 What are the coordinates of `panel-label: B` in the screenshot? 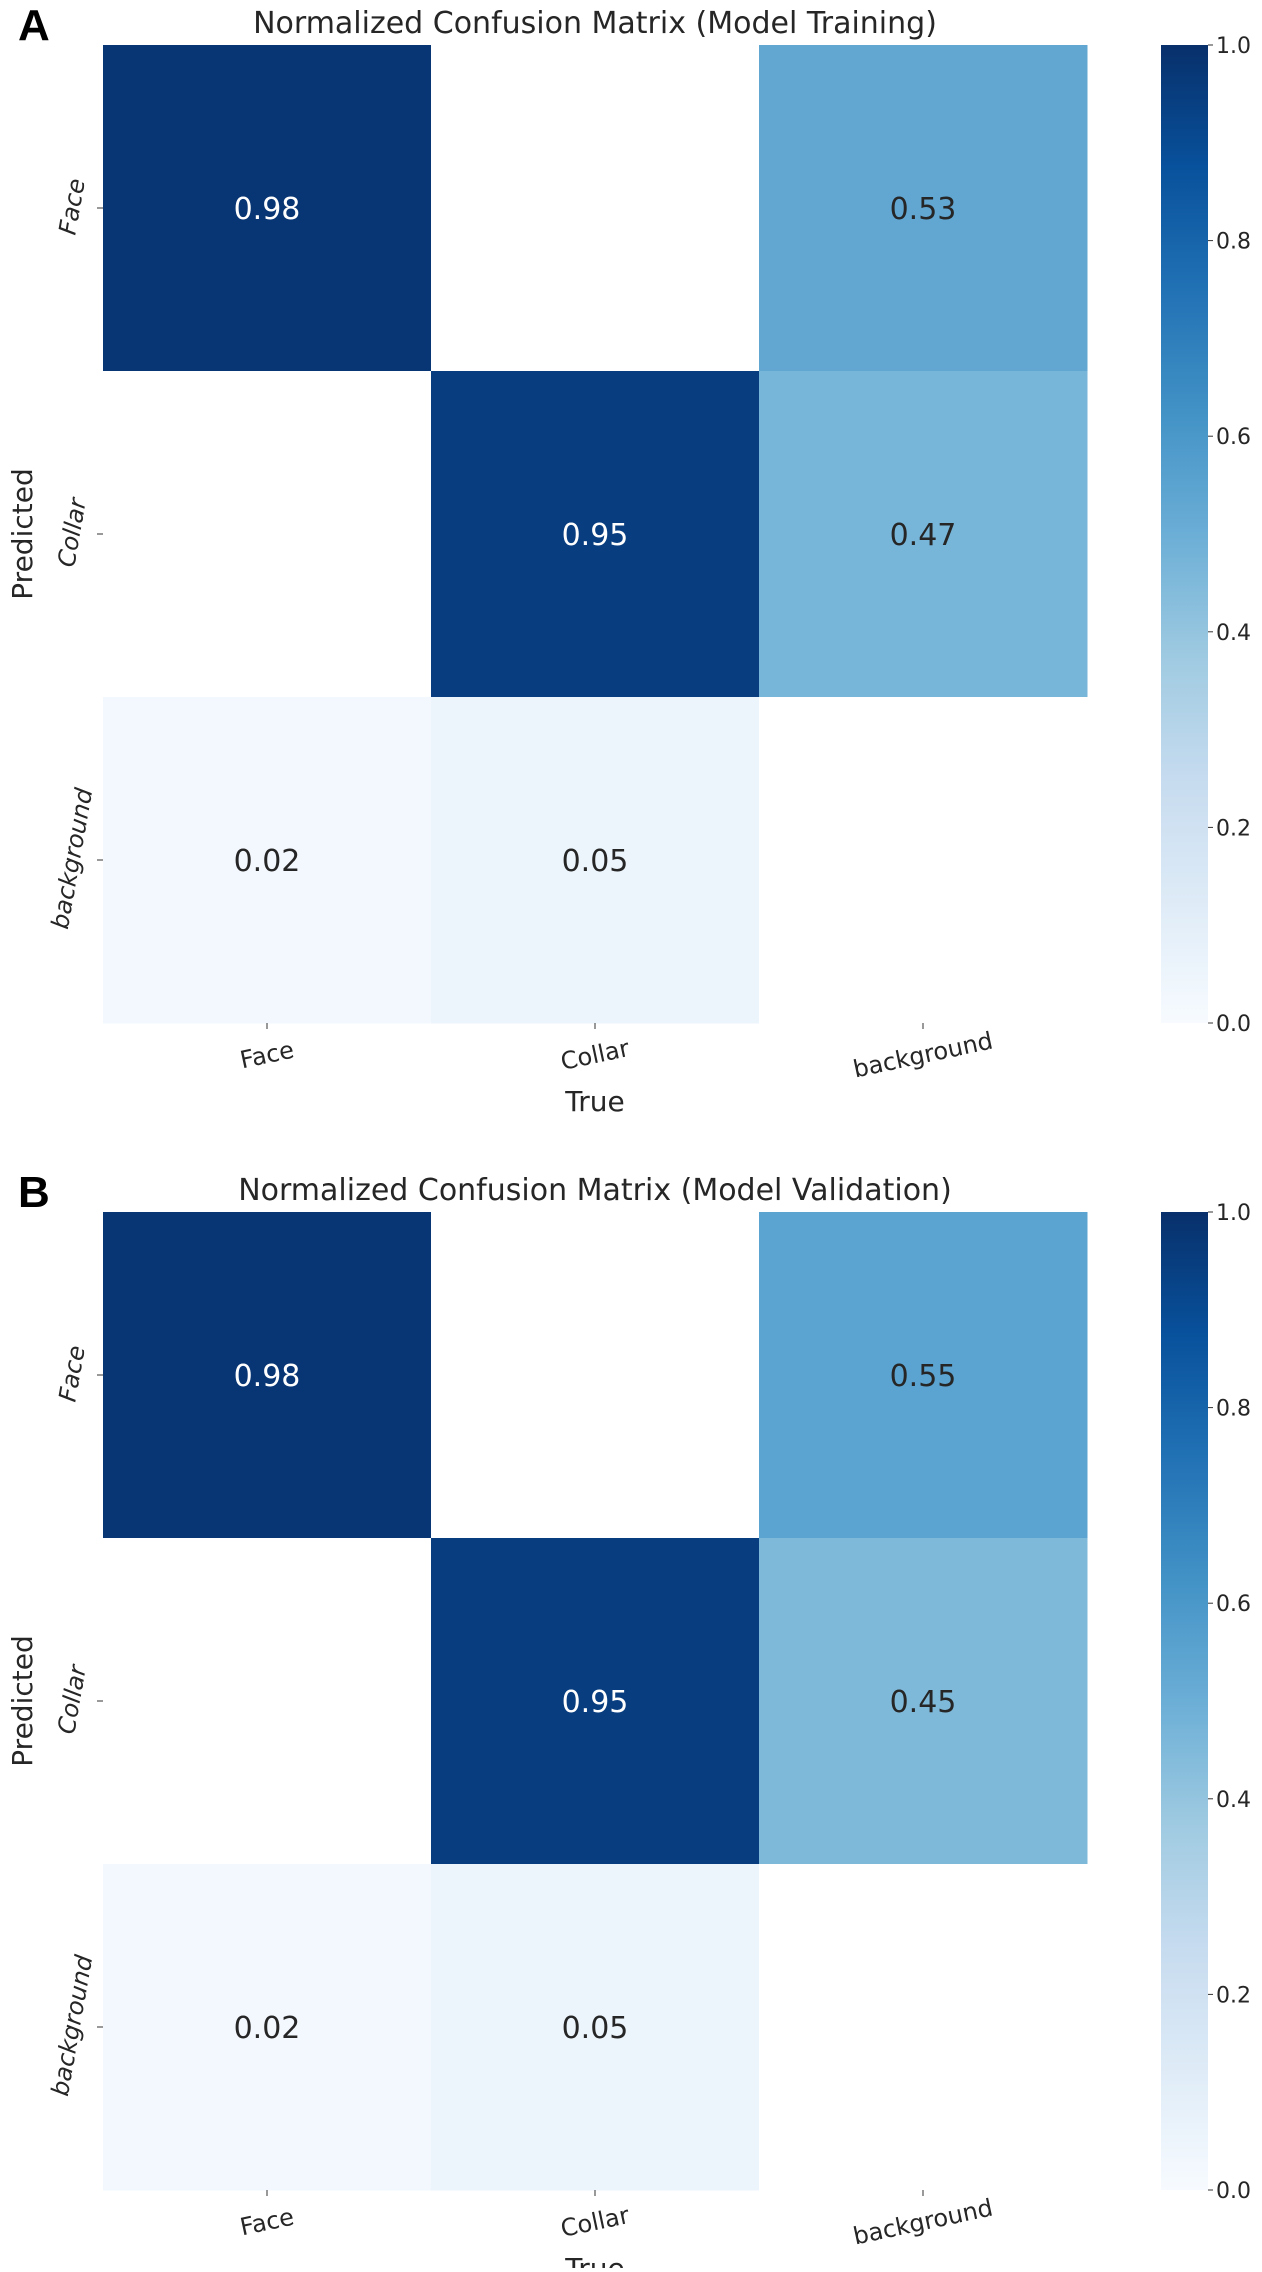 It's located at (34, 1192).